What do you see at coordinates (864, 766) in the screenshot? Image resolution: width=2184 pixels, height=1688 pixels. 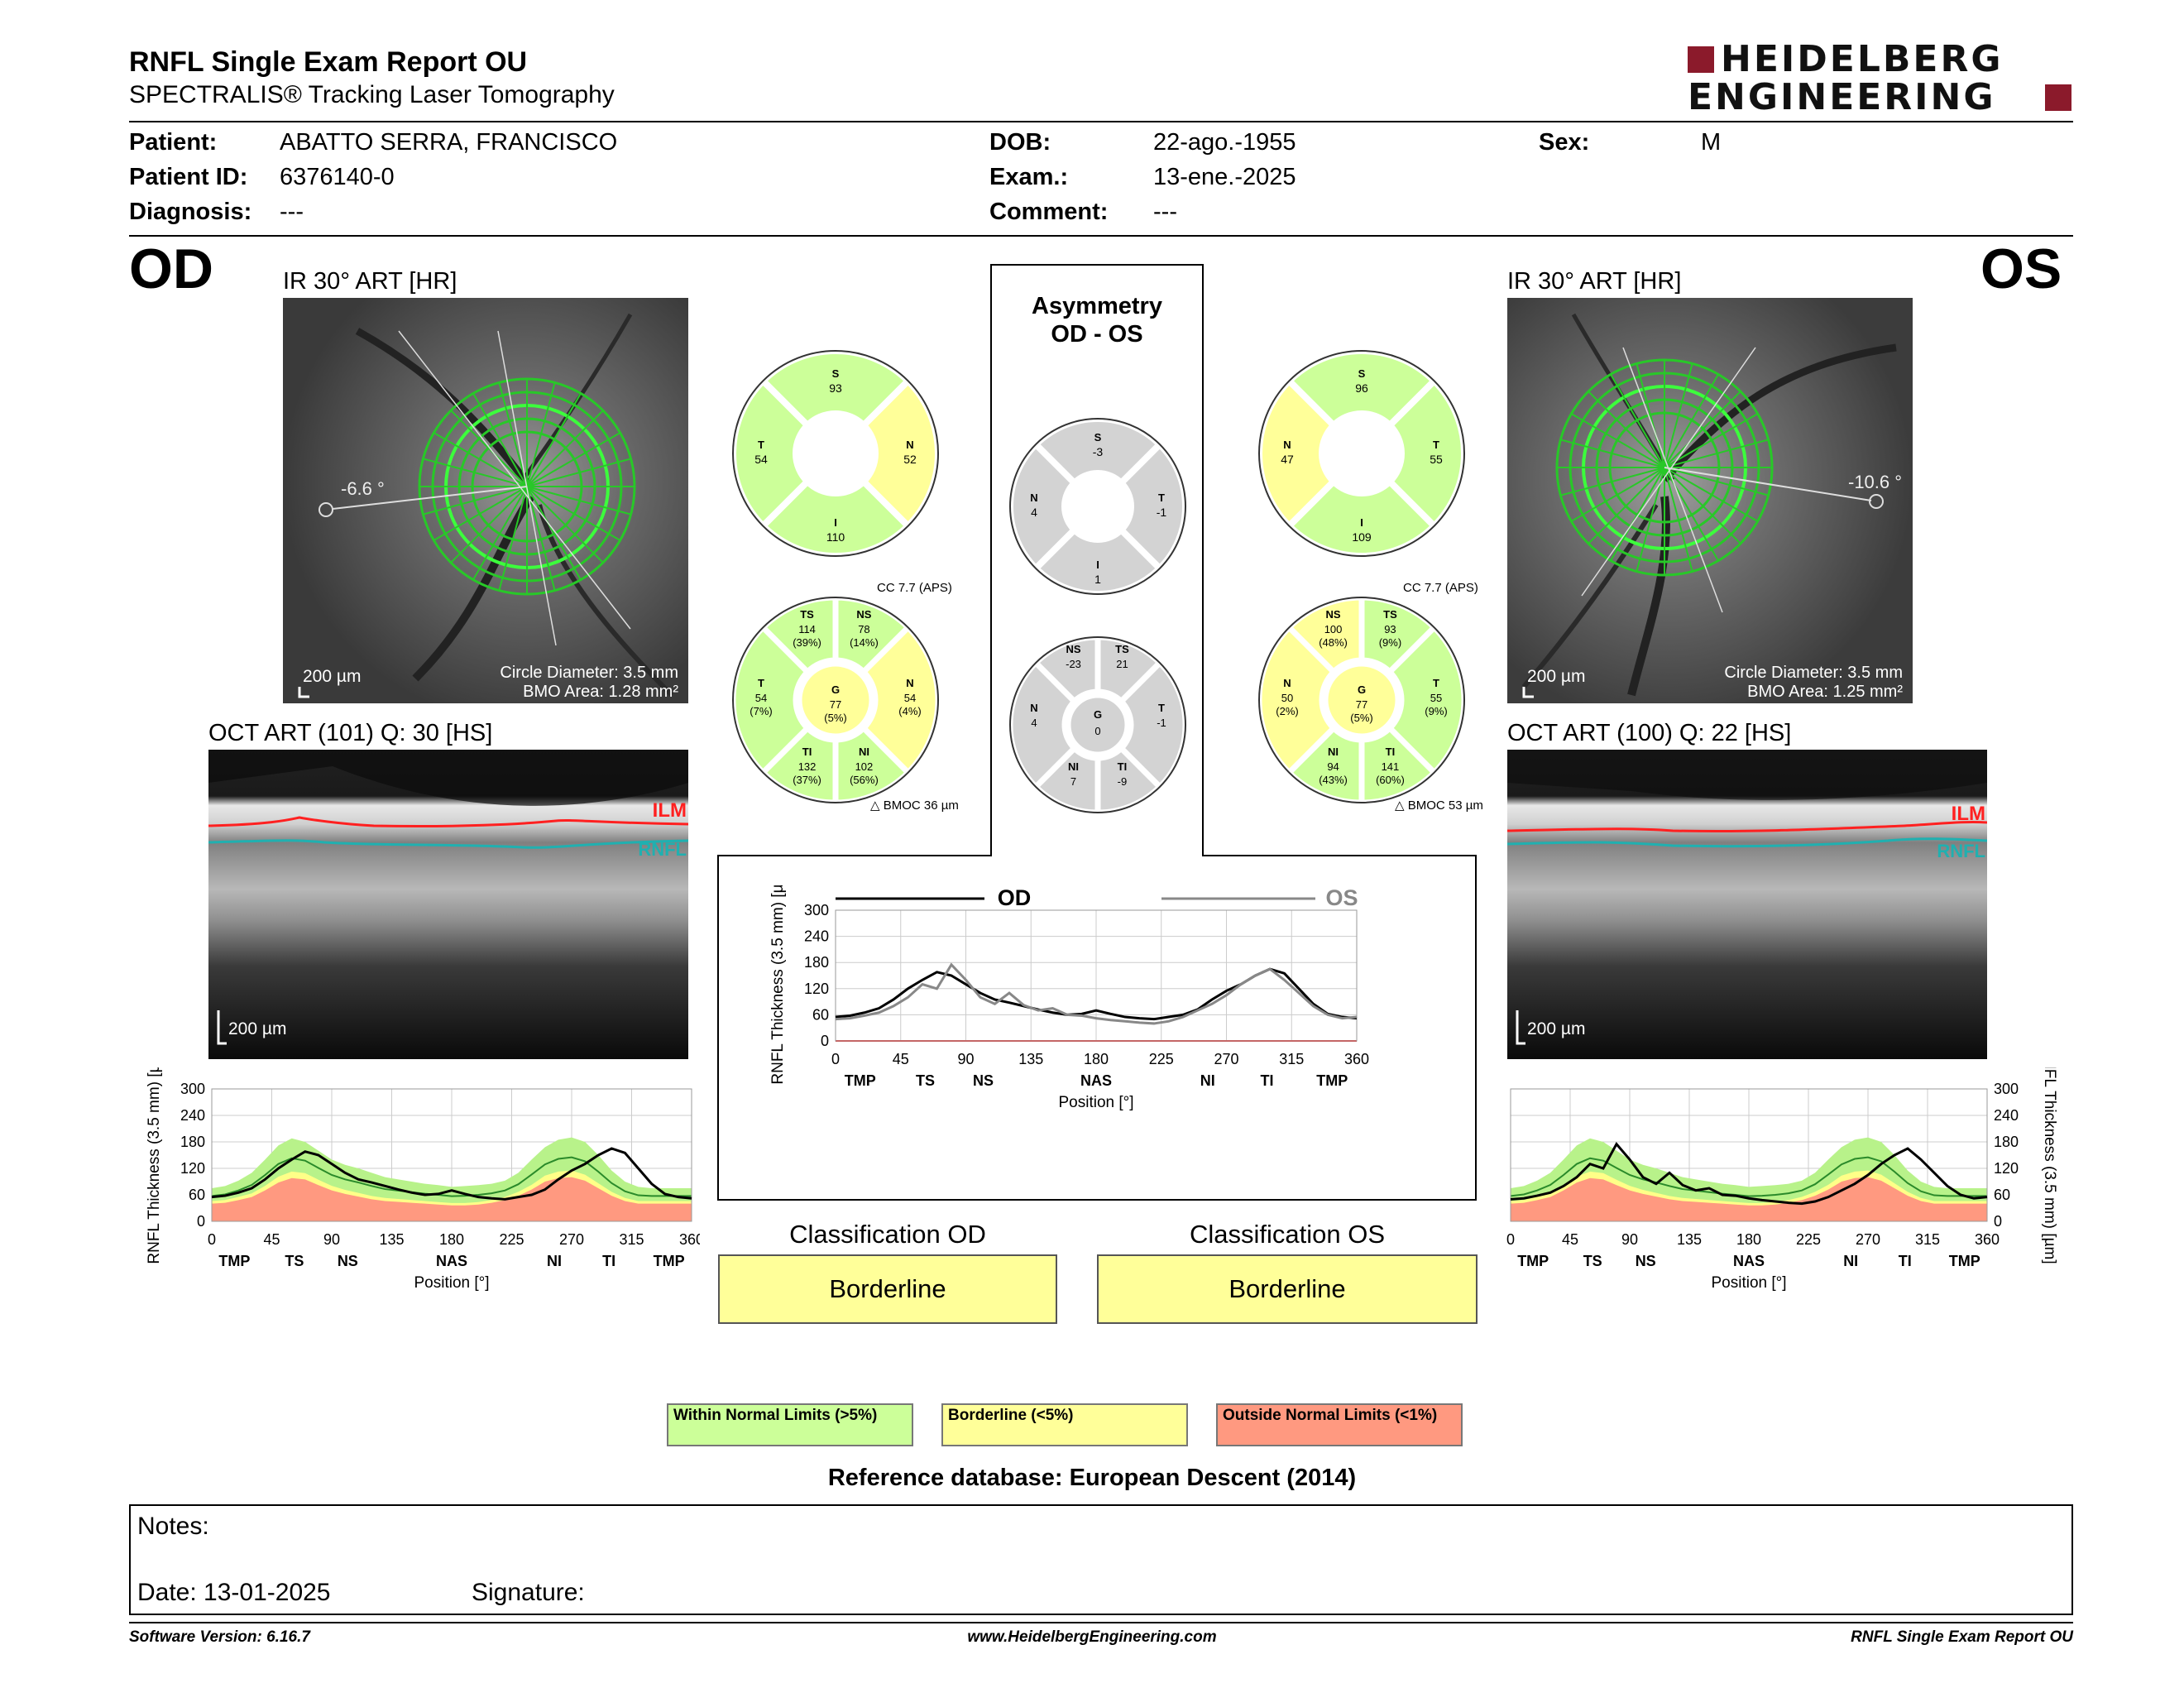 I see `od-sector-NI-value: 102` at bounding box center [864, 766].